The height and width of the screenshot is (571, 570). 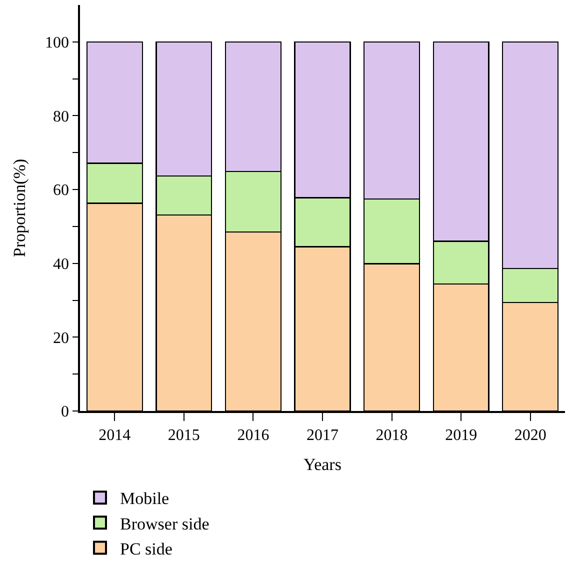 I want to click on legend-label: Browser side, so click(x=165, y=524).